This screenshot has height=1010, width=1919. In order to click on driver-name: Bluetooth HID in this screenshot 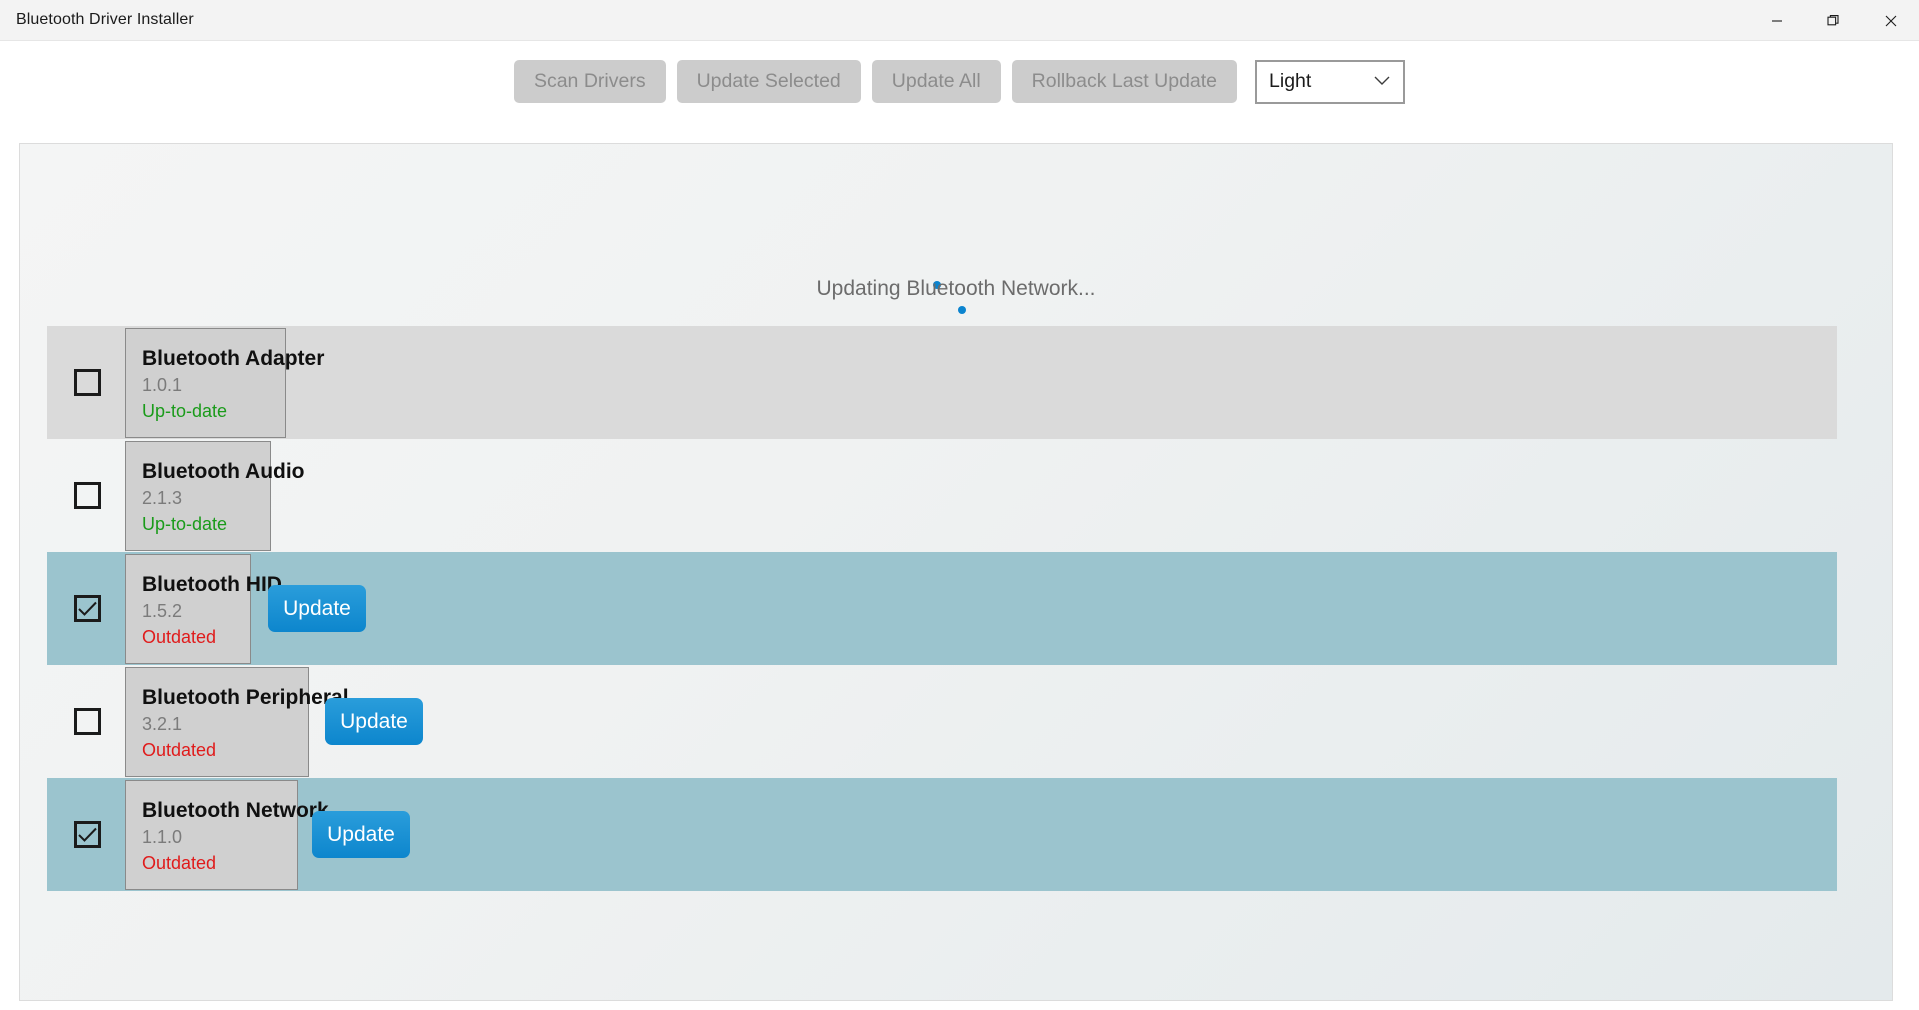, I will do `click(212, 584)`.